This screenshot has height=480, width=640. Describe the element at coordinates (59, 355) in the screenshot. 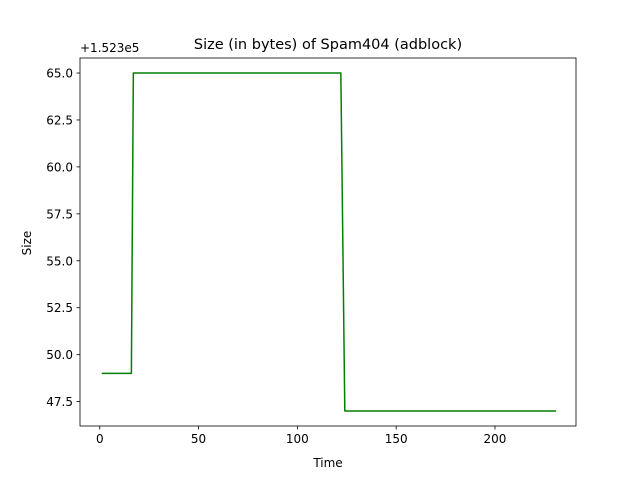

I see `y-tick-label: 50.0` at that location.